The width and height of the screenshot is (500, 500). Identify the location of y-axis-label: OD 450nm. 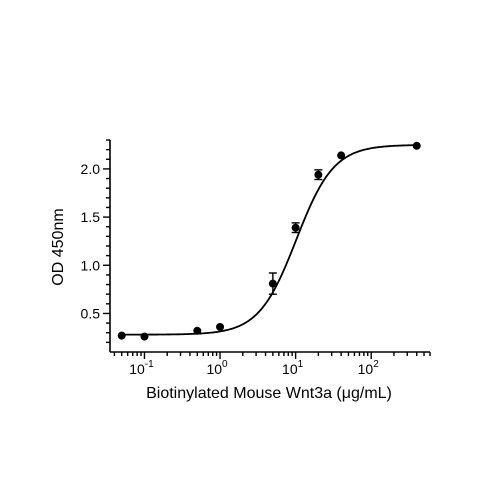
(58, 246).